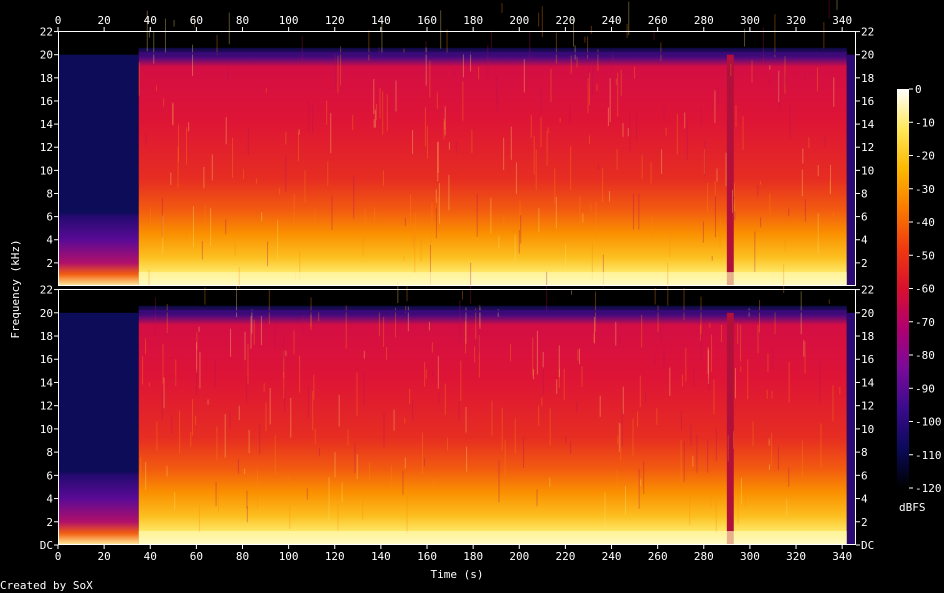  What do you see at coordinates (46, 545) in the screenshot?
I see `y-tick-label: DC` at bounding box center [46, 545].